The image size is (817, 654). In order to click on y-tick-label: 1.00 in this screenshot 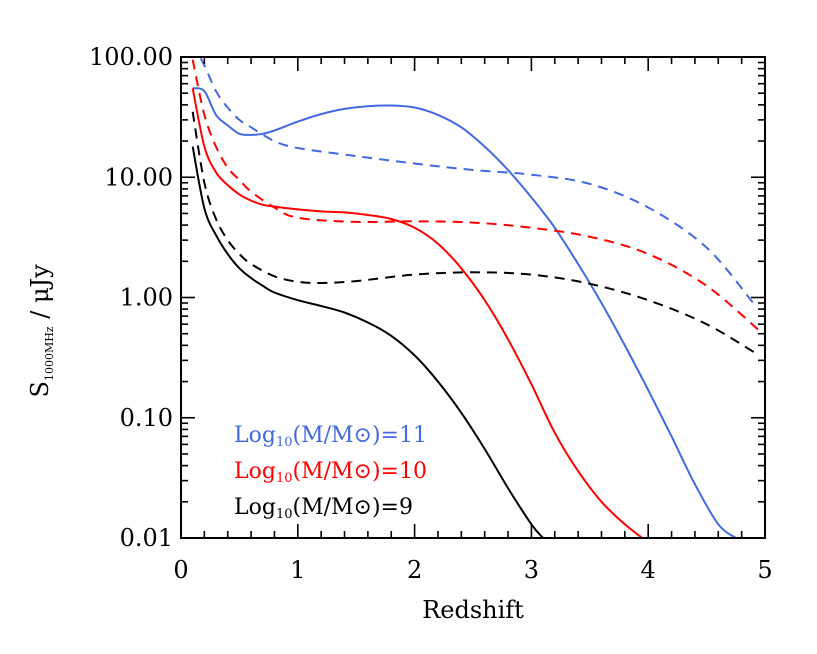, I will do `click(146, 298)`.